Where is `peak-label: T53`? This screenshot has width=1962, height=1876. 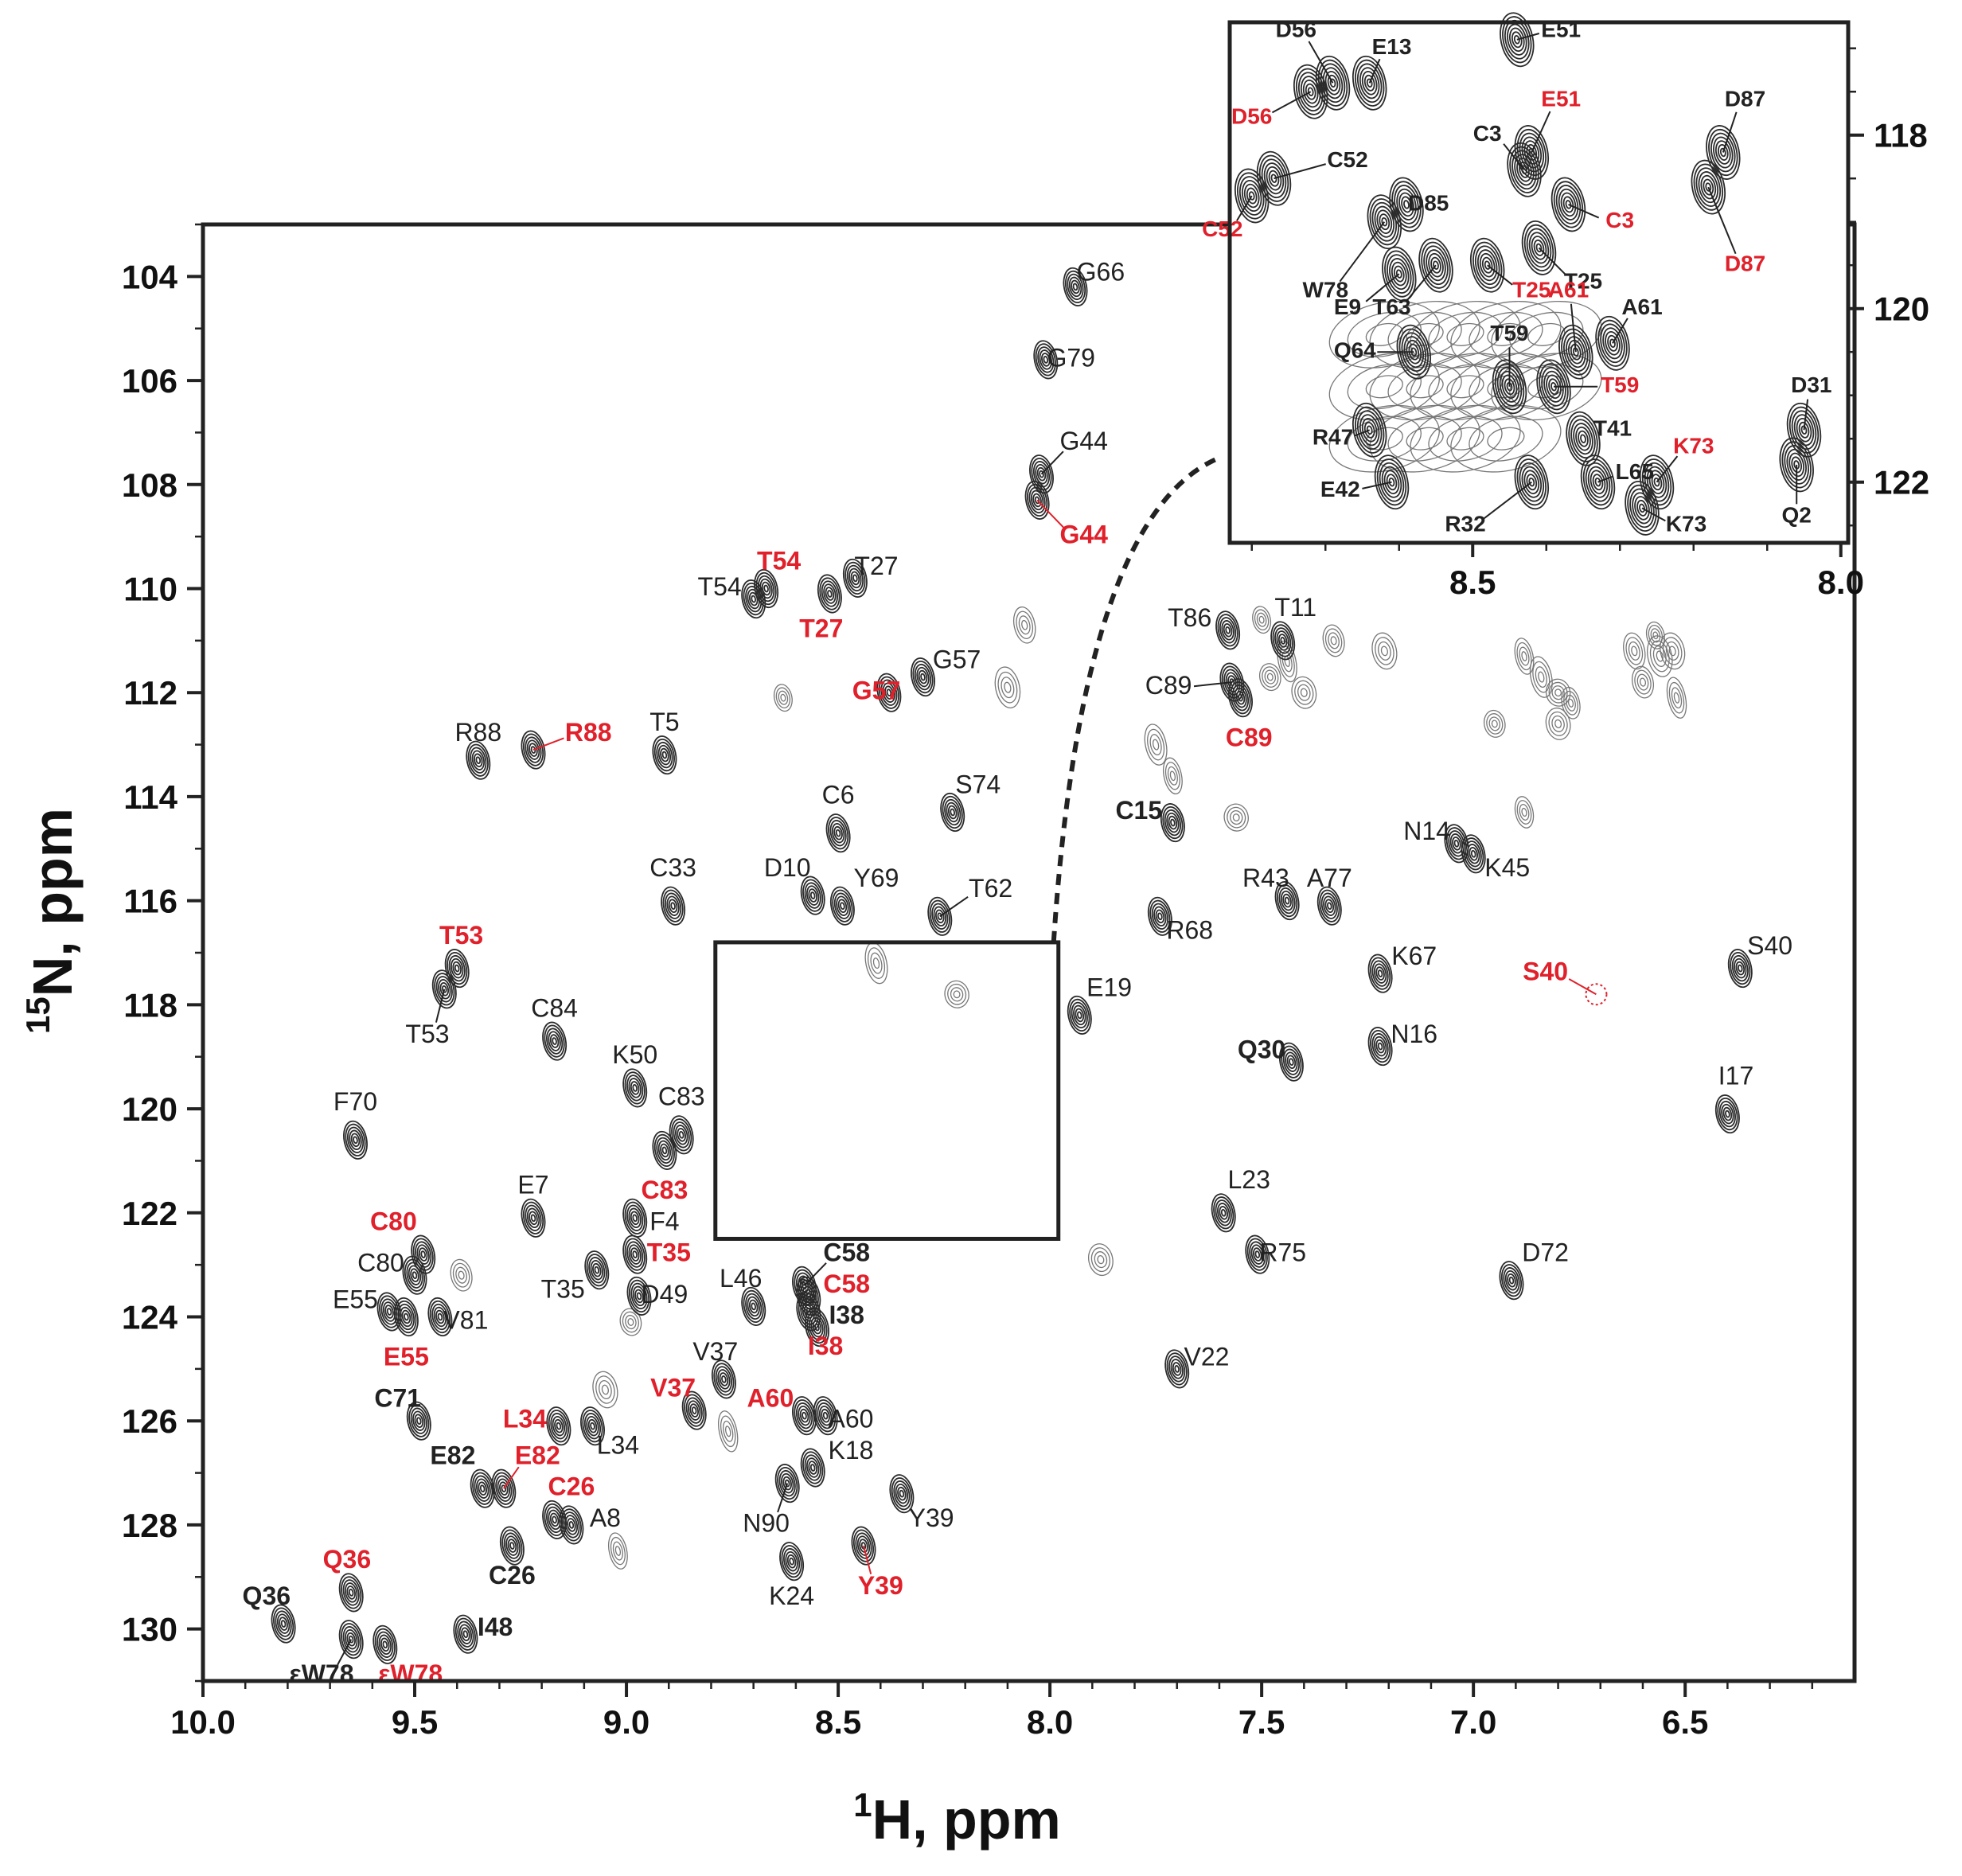 peak-label: T53 is located at coordinates (461, 935).